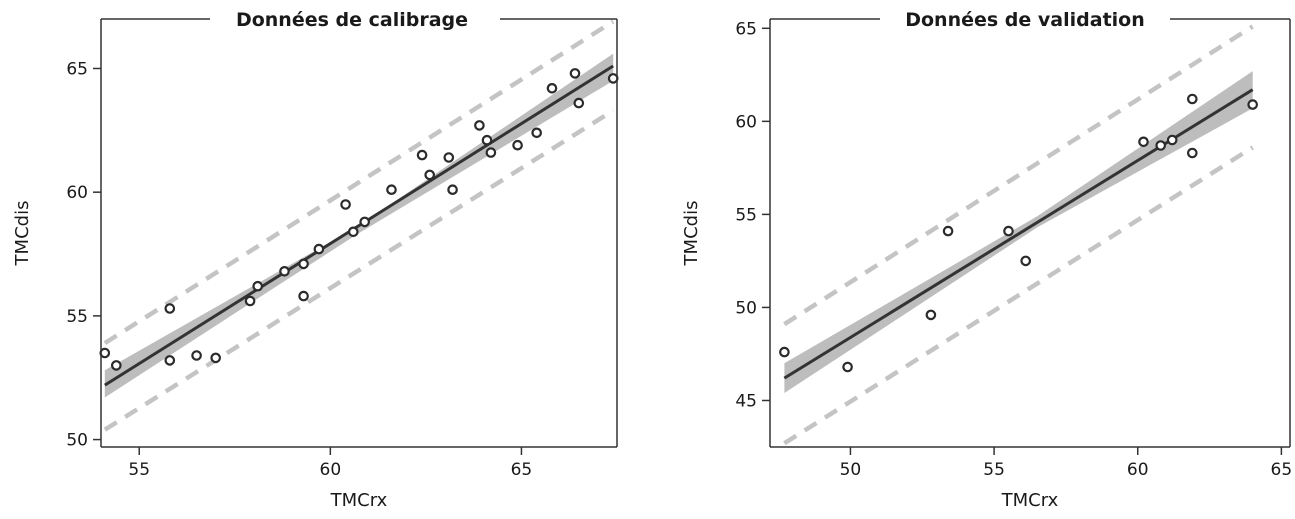  Describe the element at coordinates (1138, 470) in the screenshot. I see `panel2-x-tick-label-3: 60` at that location.